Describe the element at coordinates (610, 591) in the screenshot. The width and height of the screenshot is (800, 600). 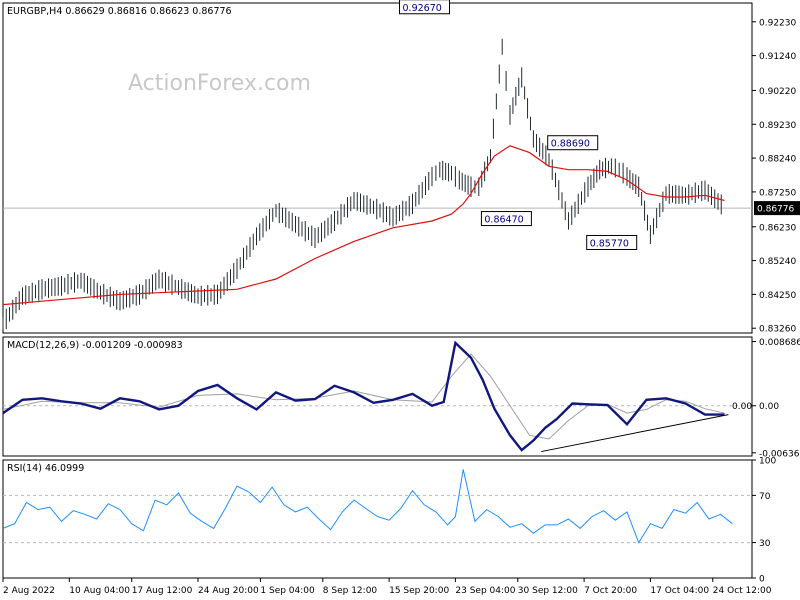
I see `x-tick-label: 7 Oct 20:00` at that location.